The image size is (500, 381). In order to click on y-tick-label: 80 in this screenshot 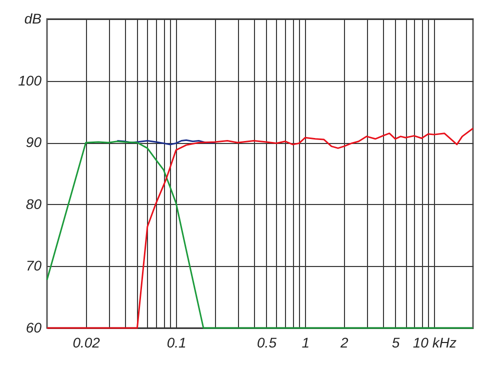, I will do `click(34, 204)`.